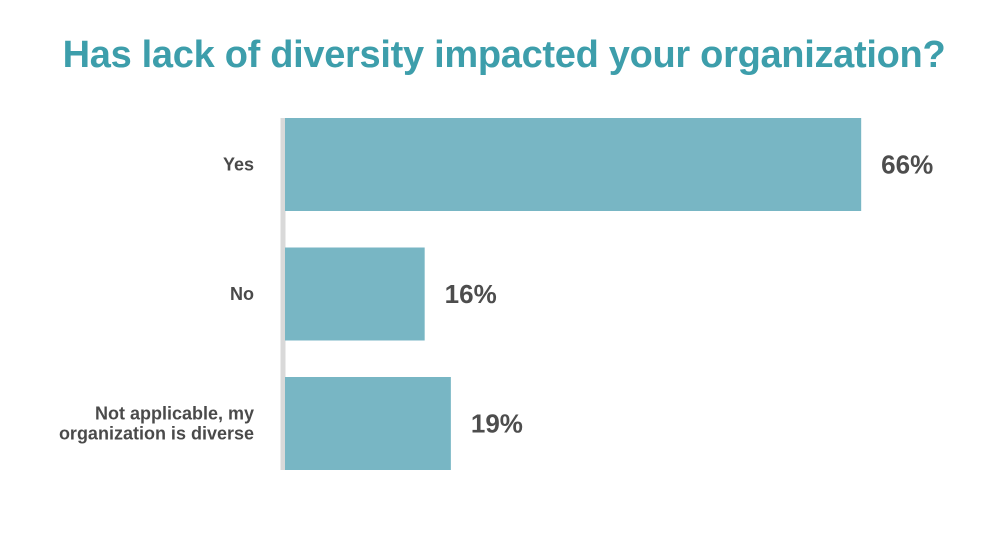 The height and width of the screenshot is (535, 1008). I want to click on category-label-1: No, so click(242, 294).